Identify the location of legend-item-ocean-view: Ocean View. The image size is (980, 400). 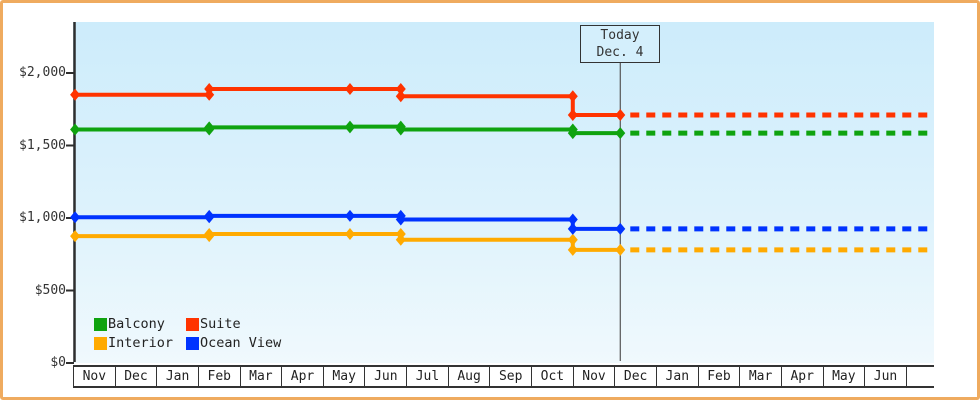
(233, 343).